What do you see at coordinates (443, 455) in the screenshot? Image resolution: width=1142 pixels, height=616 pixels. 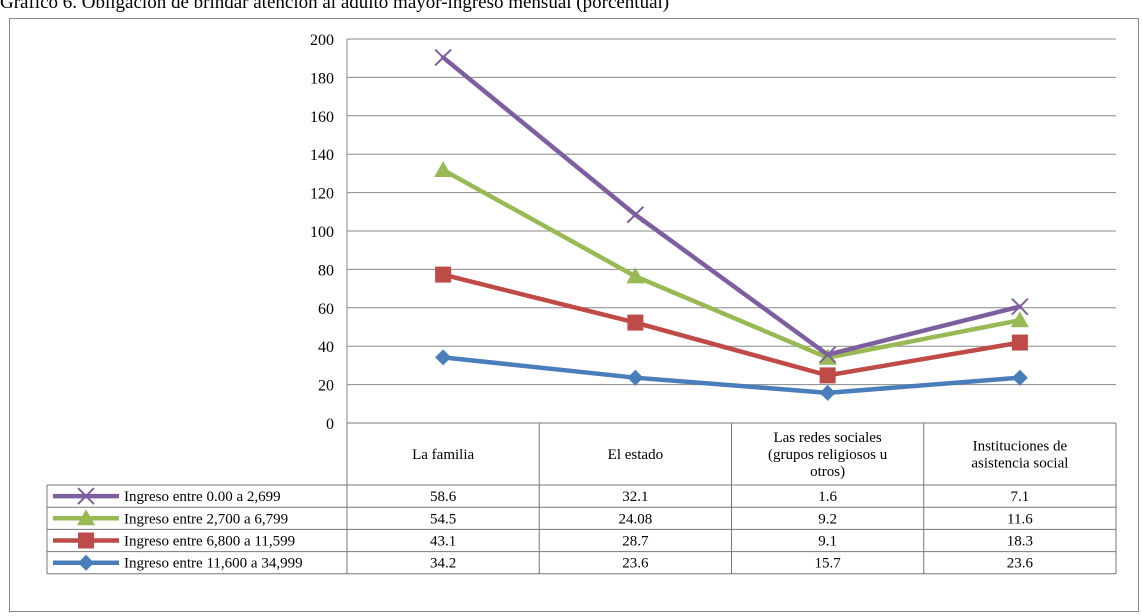 I see `category-label: La familia` at bounding box center [443, 455].